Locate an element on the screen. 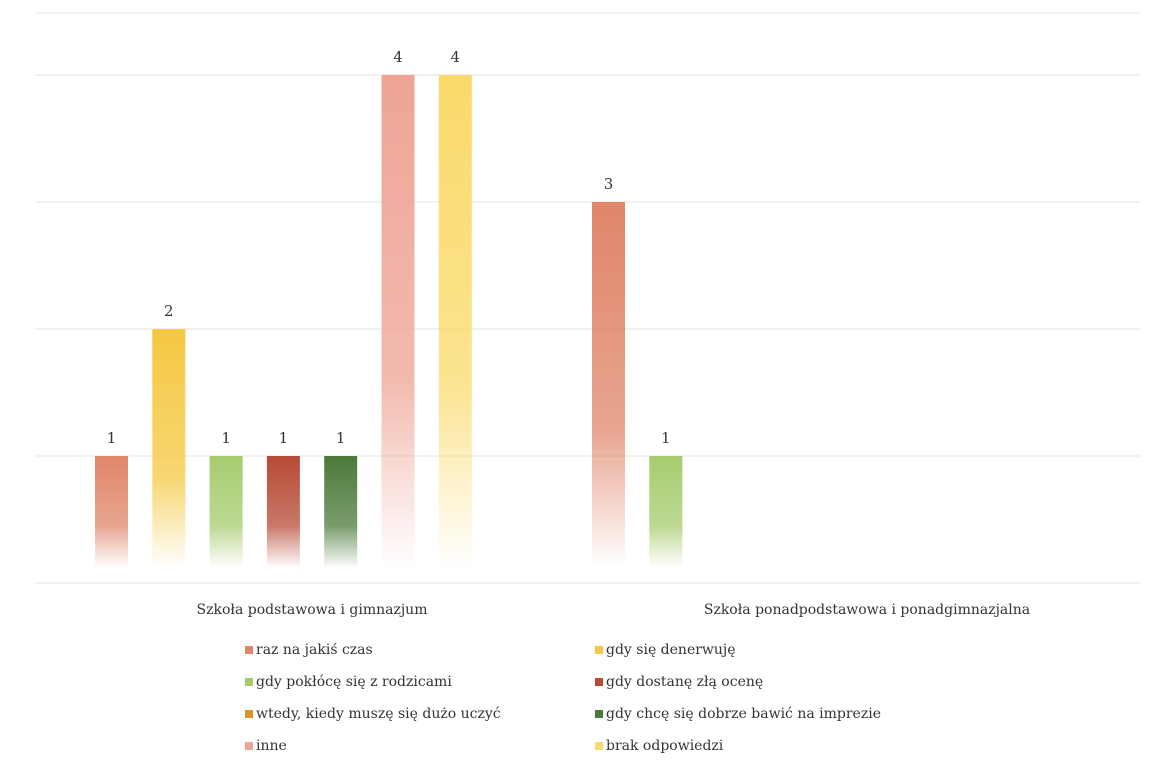 Image resolution: width=1157 pixels, height=782 pixels. legend-item: gdy chcę się dobrze bawić na imprezie is located at coordinates (795, 714).